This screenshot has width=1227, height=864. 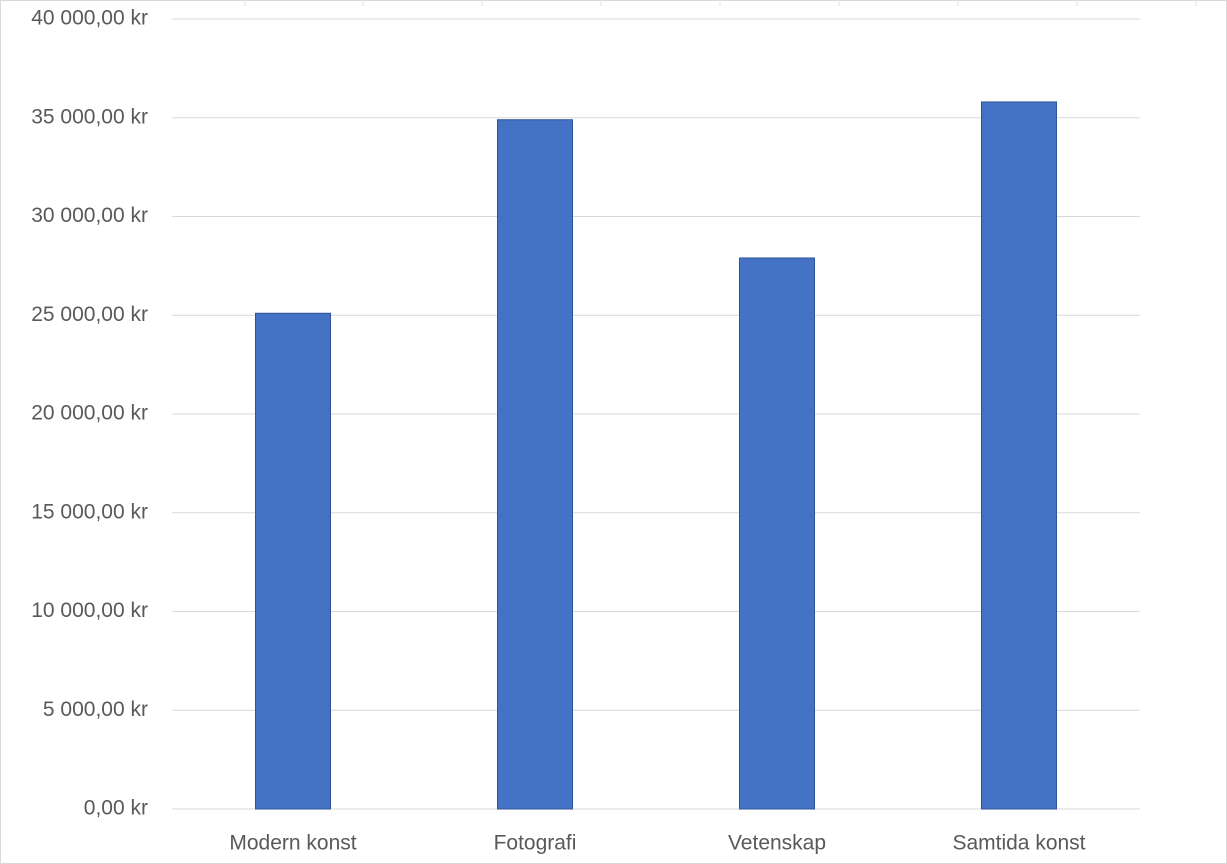 I want to click on sheet-cell-lines, so click(x=720, y=3).